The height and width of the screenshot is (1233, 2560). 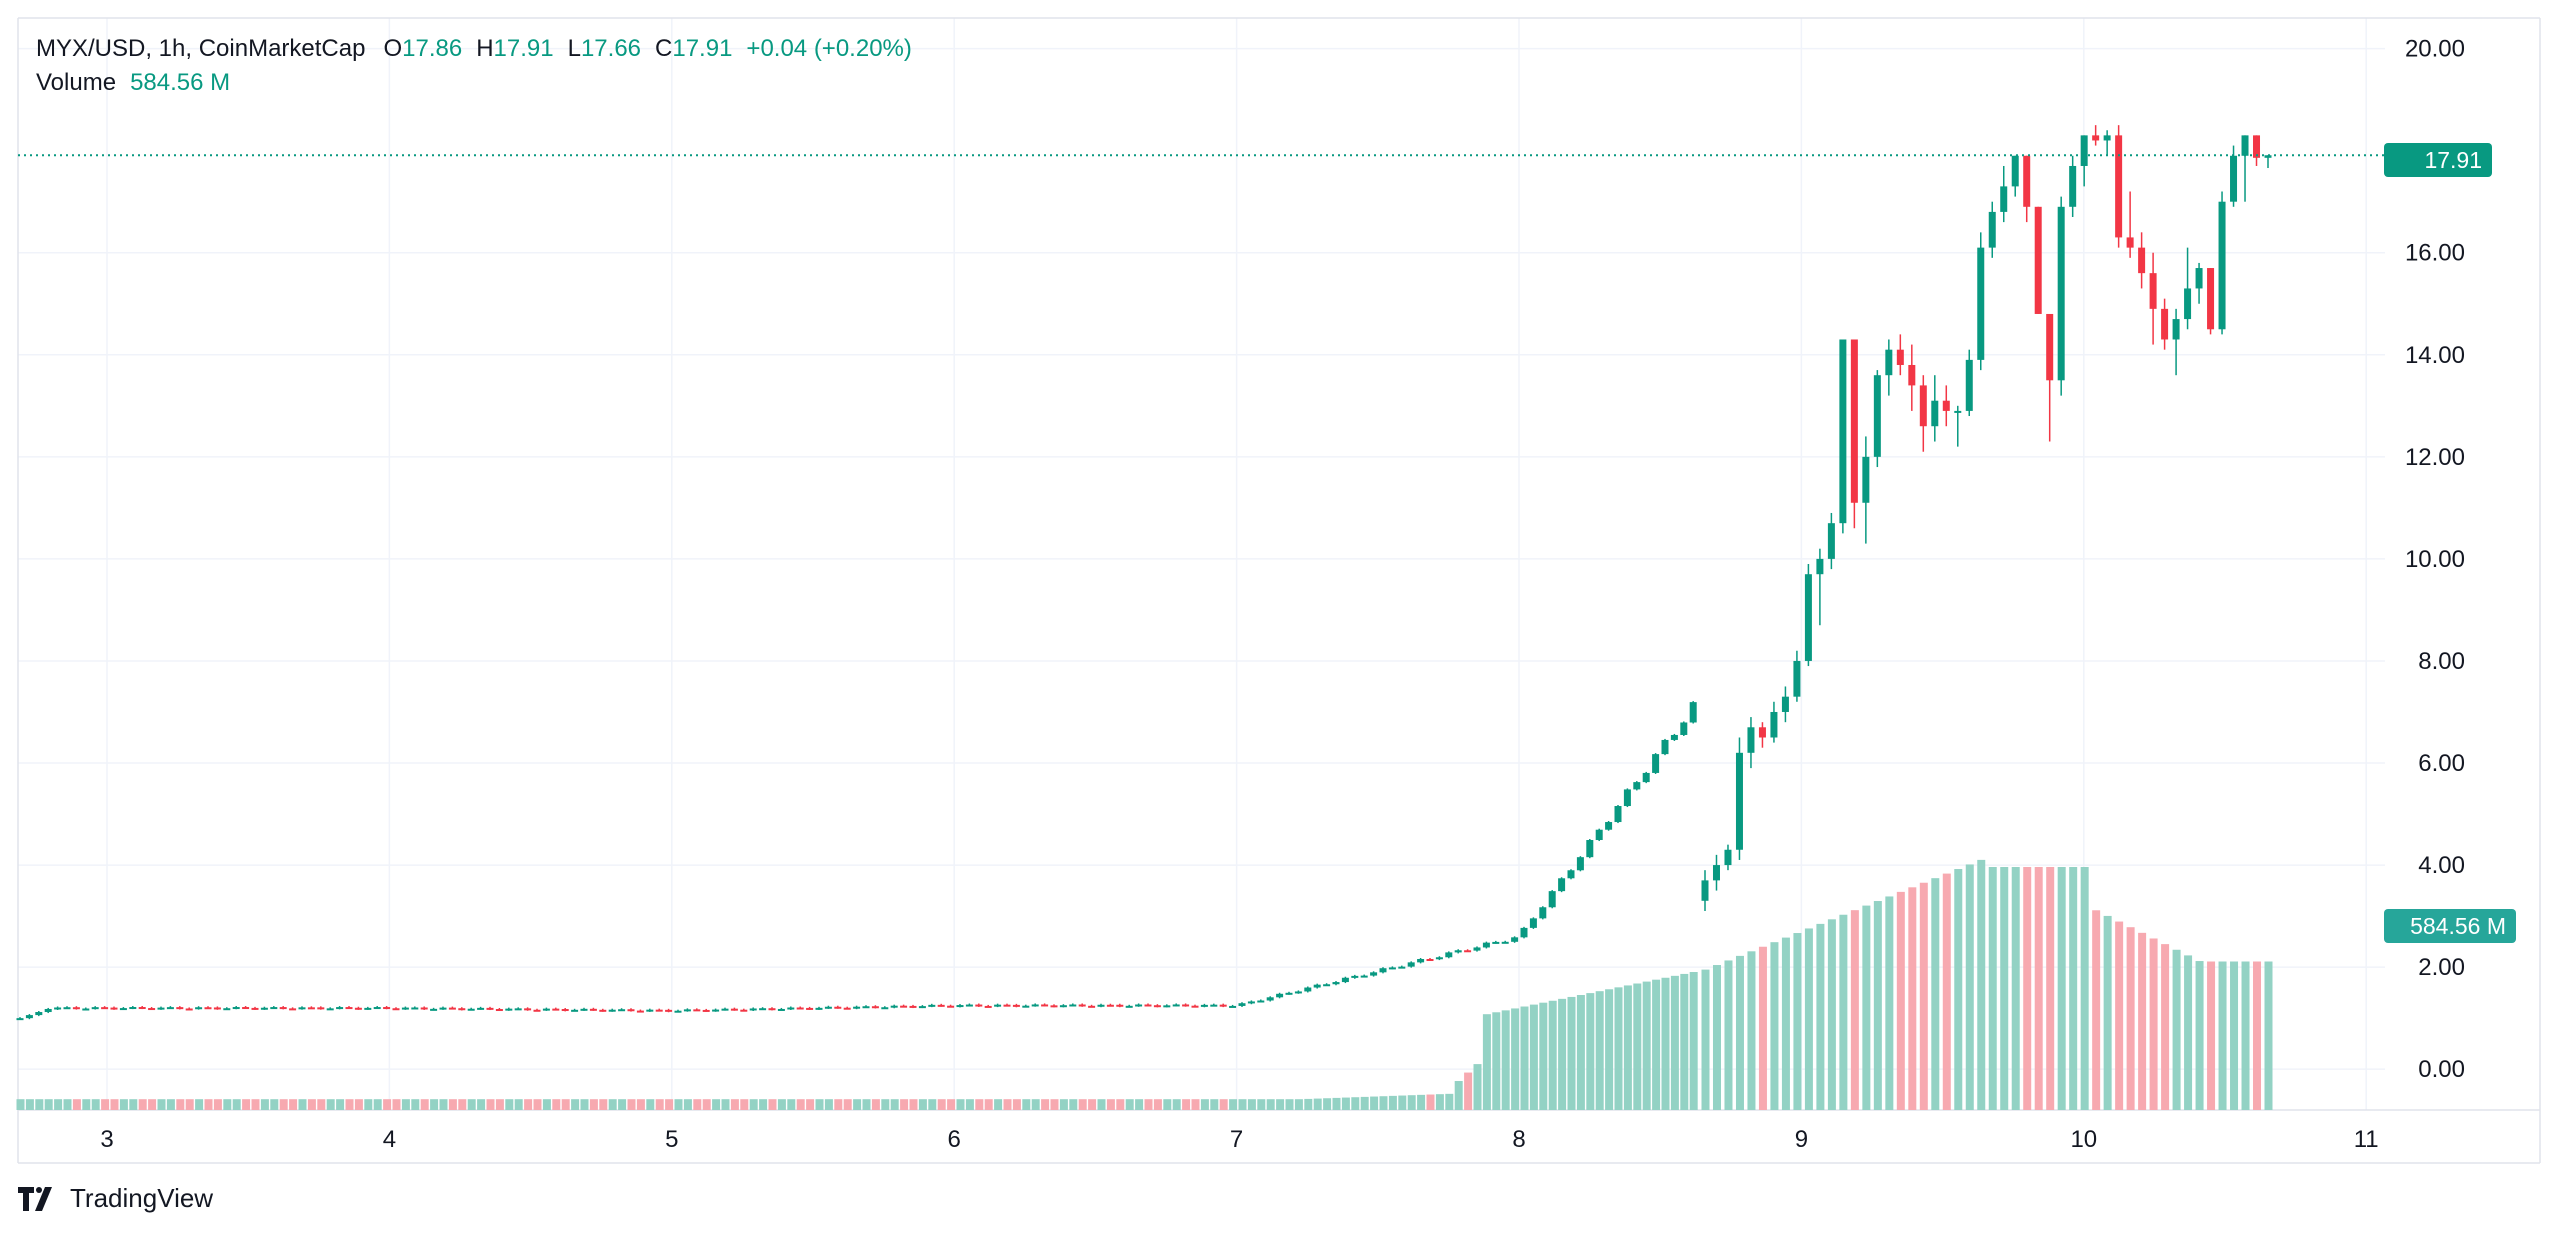 What do you see at coordinates (76, 82) in the screenshot?
I see `volume-label: Volume` at bounding box center [76, 82].